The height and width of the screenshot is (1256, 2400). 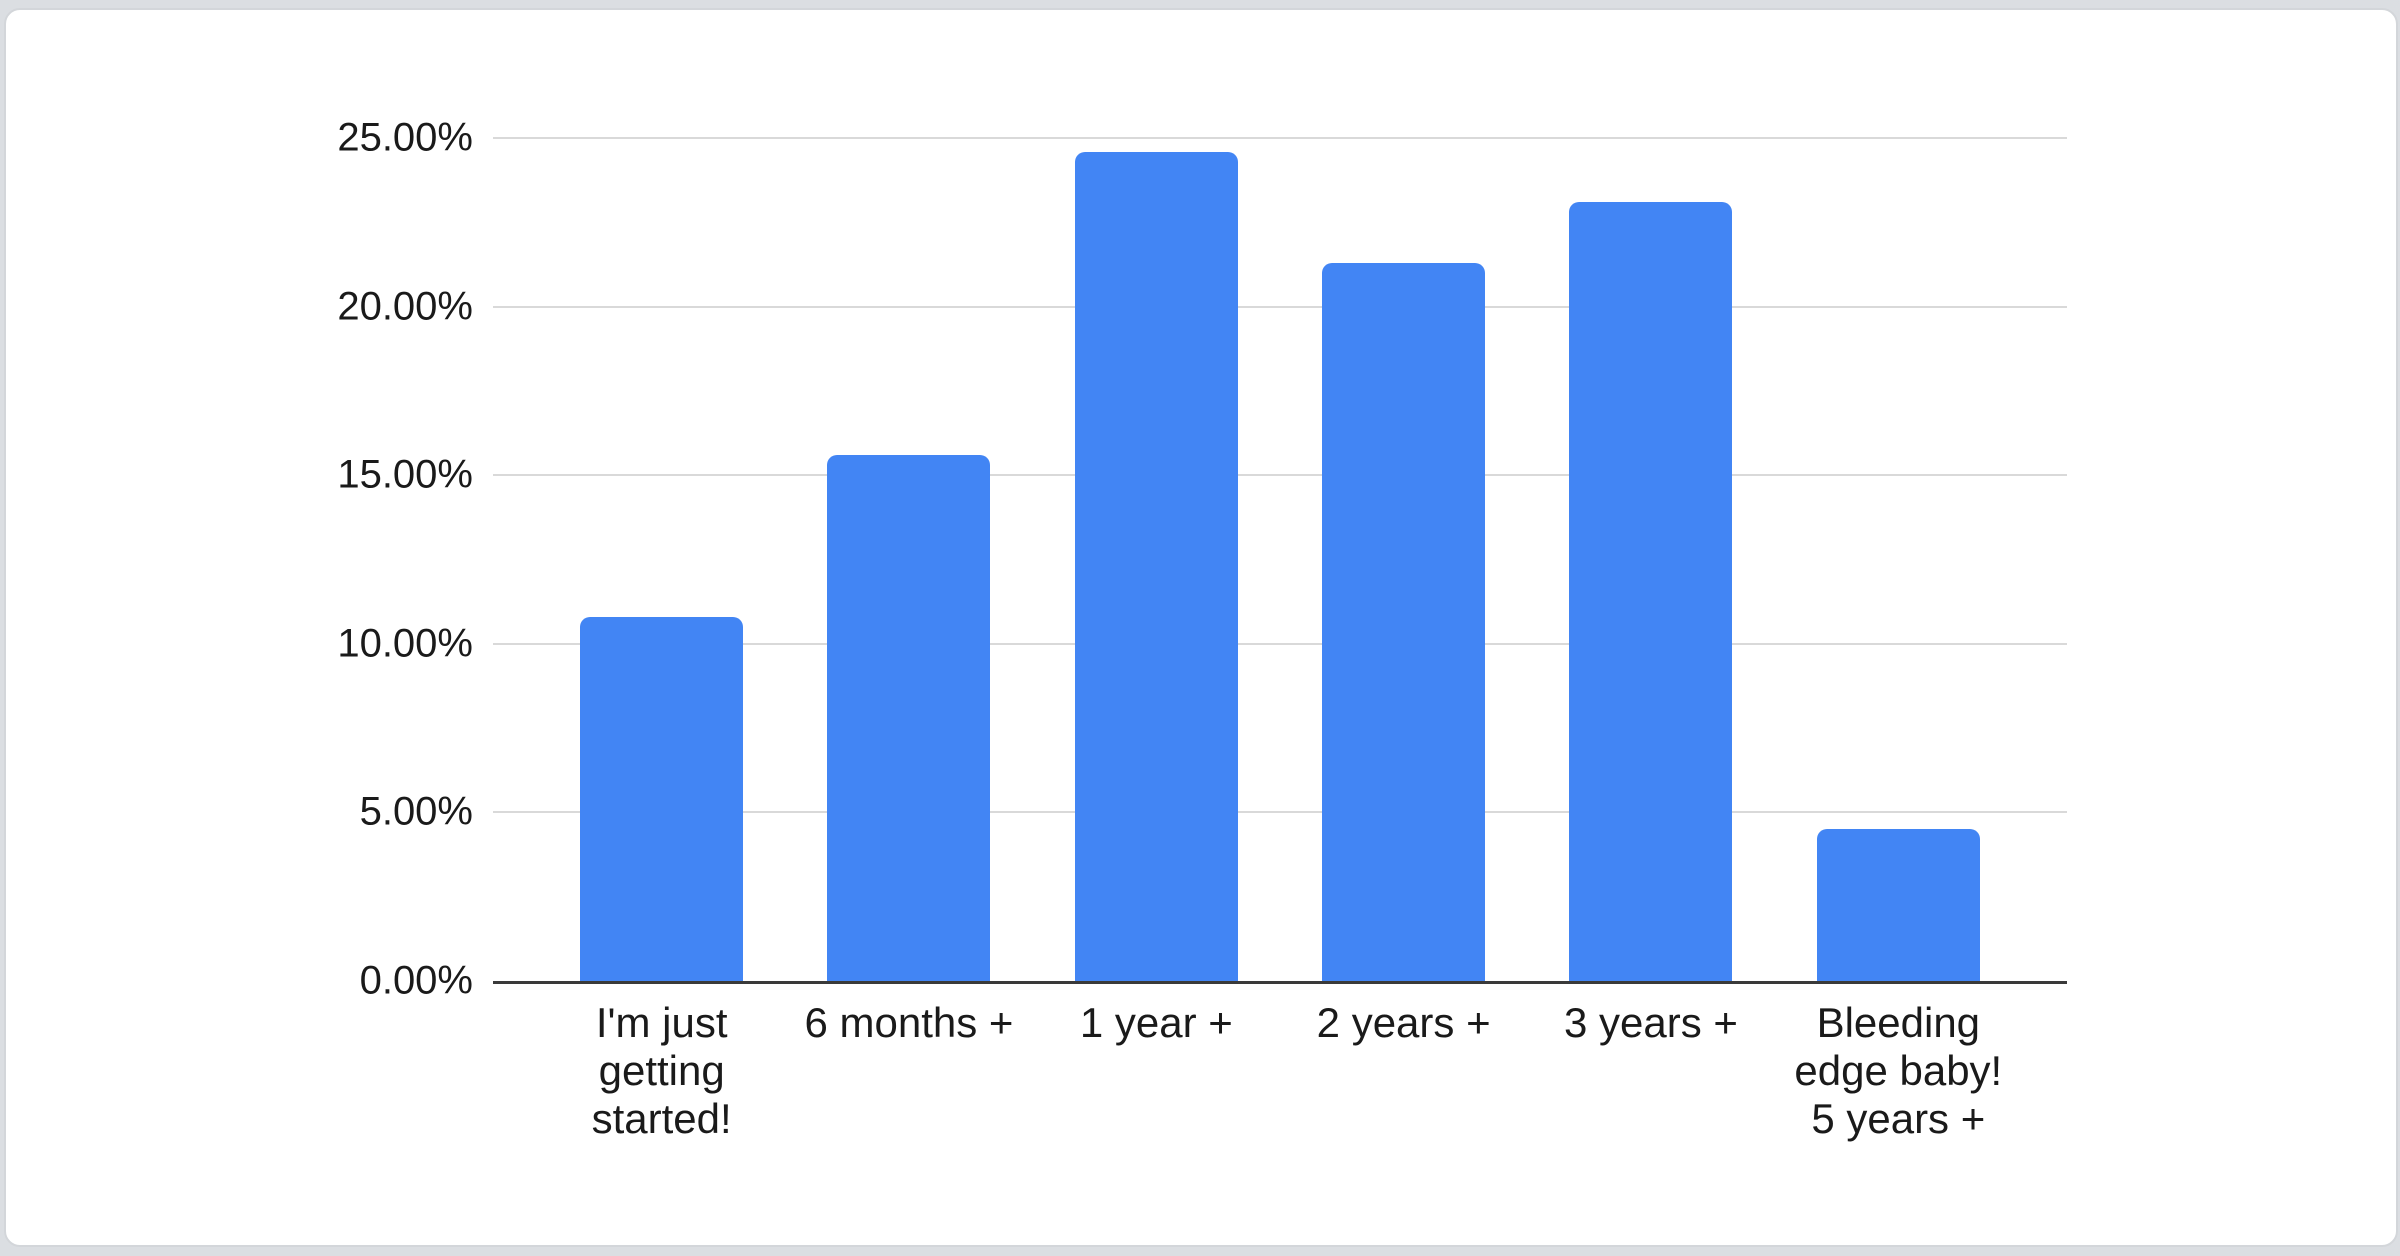 I want to click on x-axis-label-line: edge baby!, so click(x=1898, y=1070).